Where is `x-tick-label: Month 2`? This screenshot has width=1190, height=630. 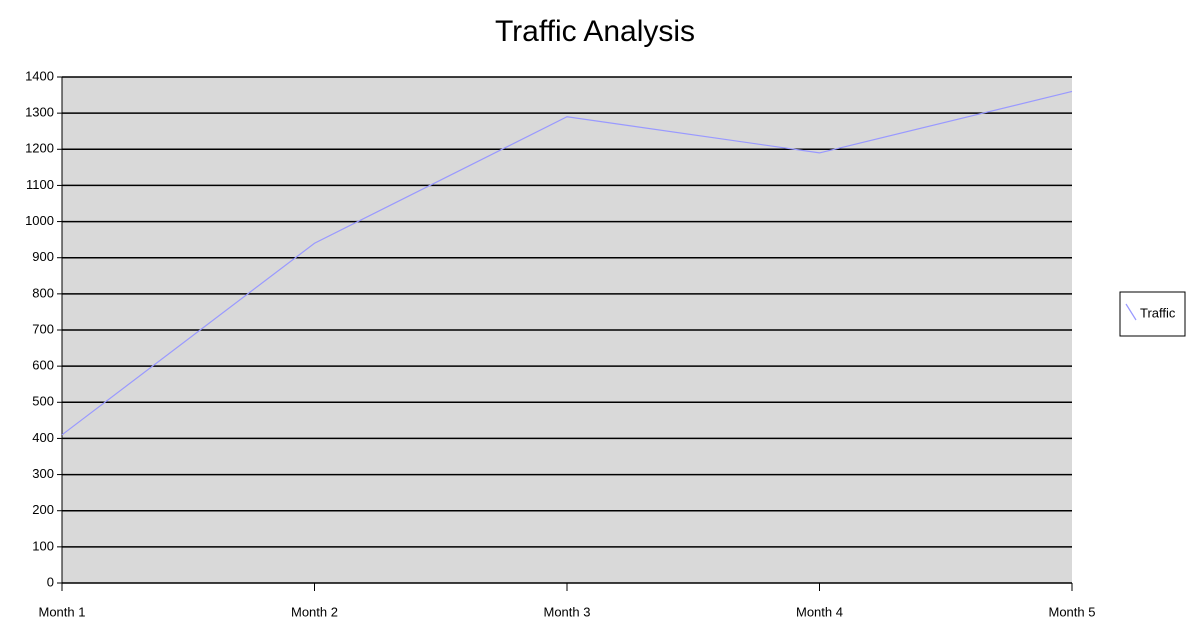
x-tick-label: Month 2 is located at coordinates (314, 611).